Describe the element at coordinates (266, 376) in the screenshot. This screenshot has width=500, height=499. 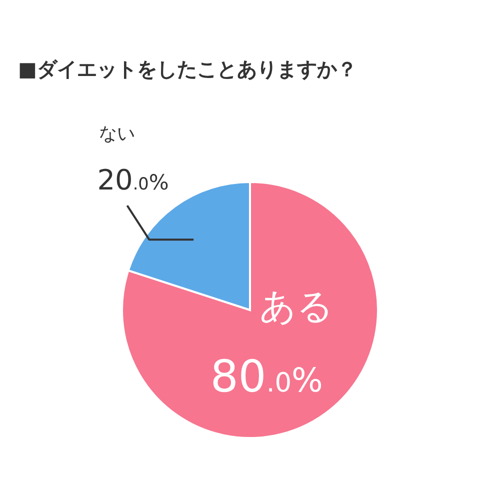
I see `data-label: 80.0%` at that location.